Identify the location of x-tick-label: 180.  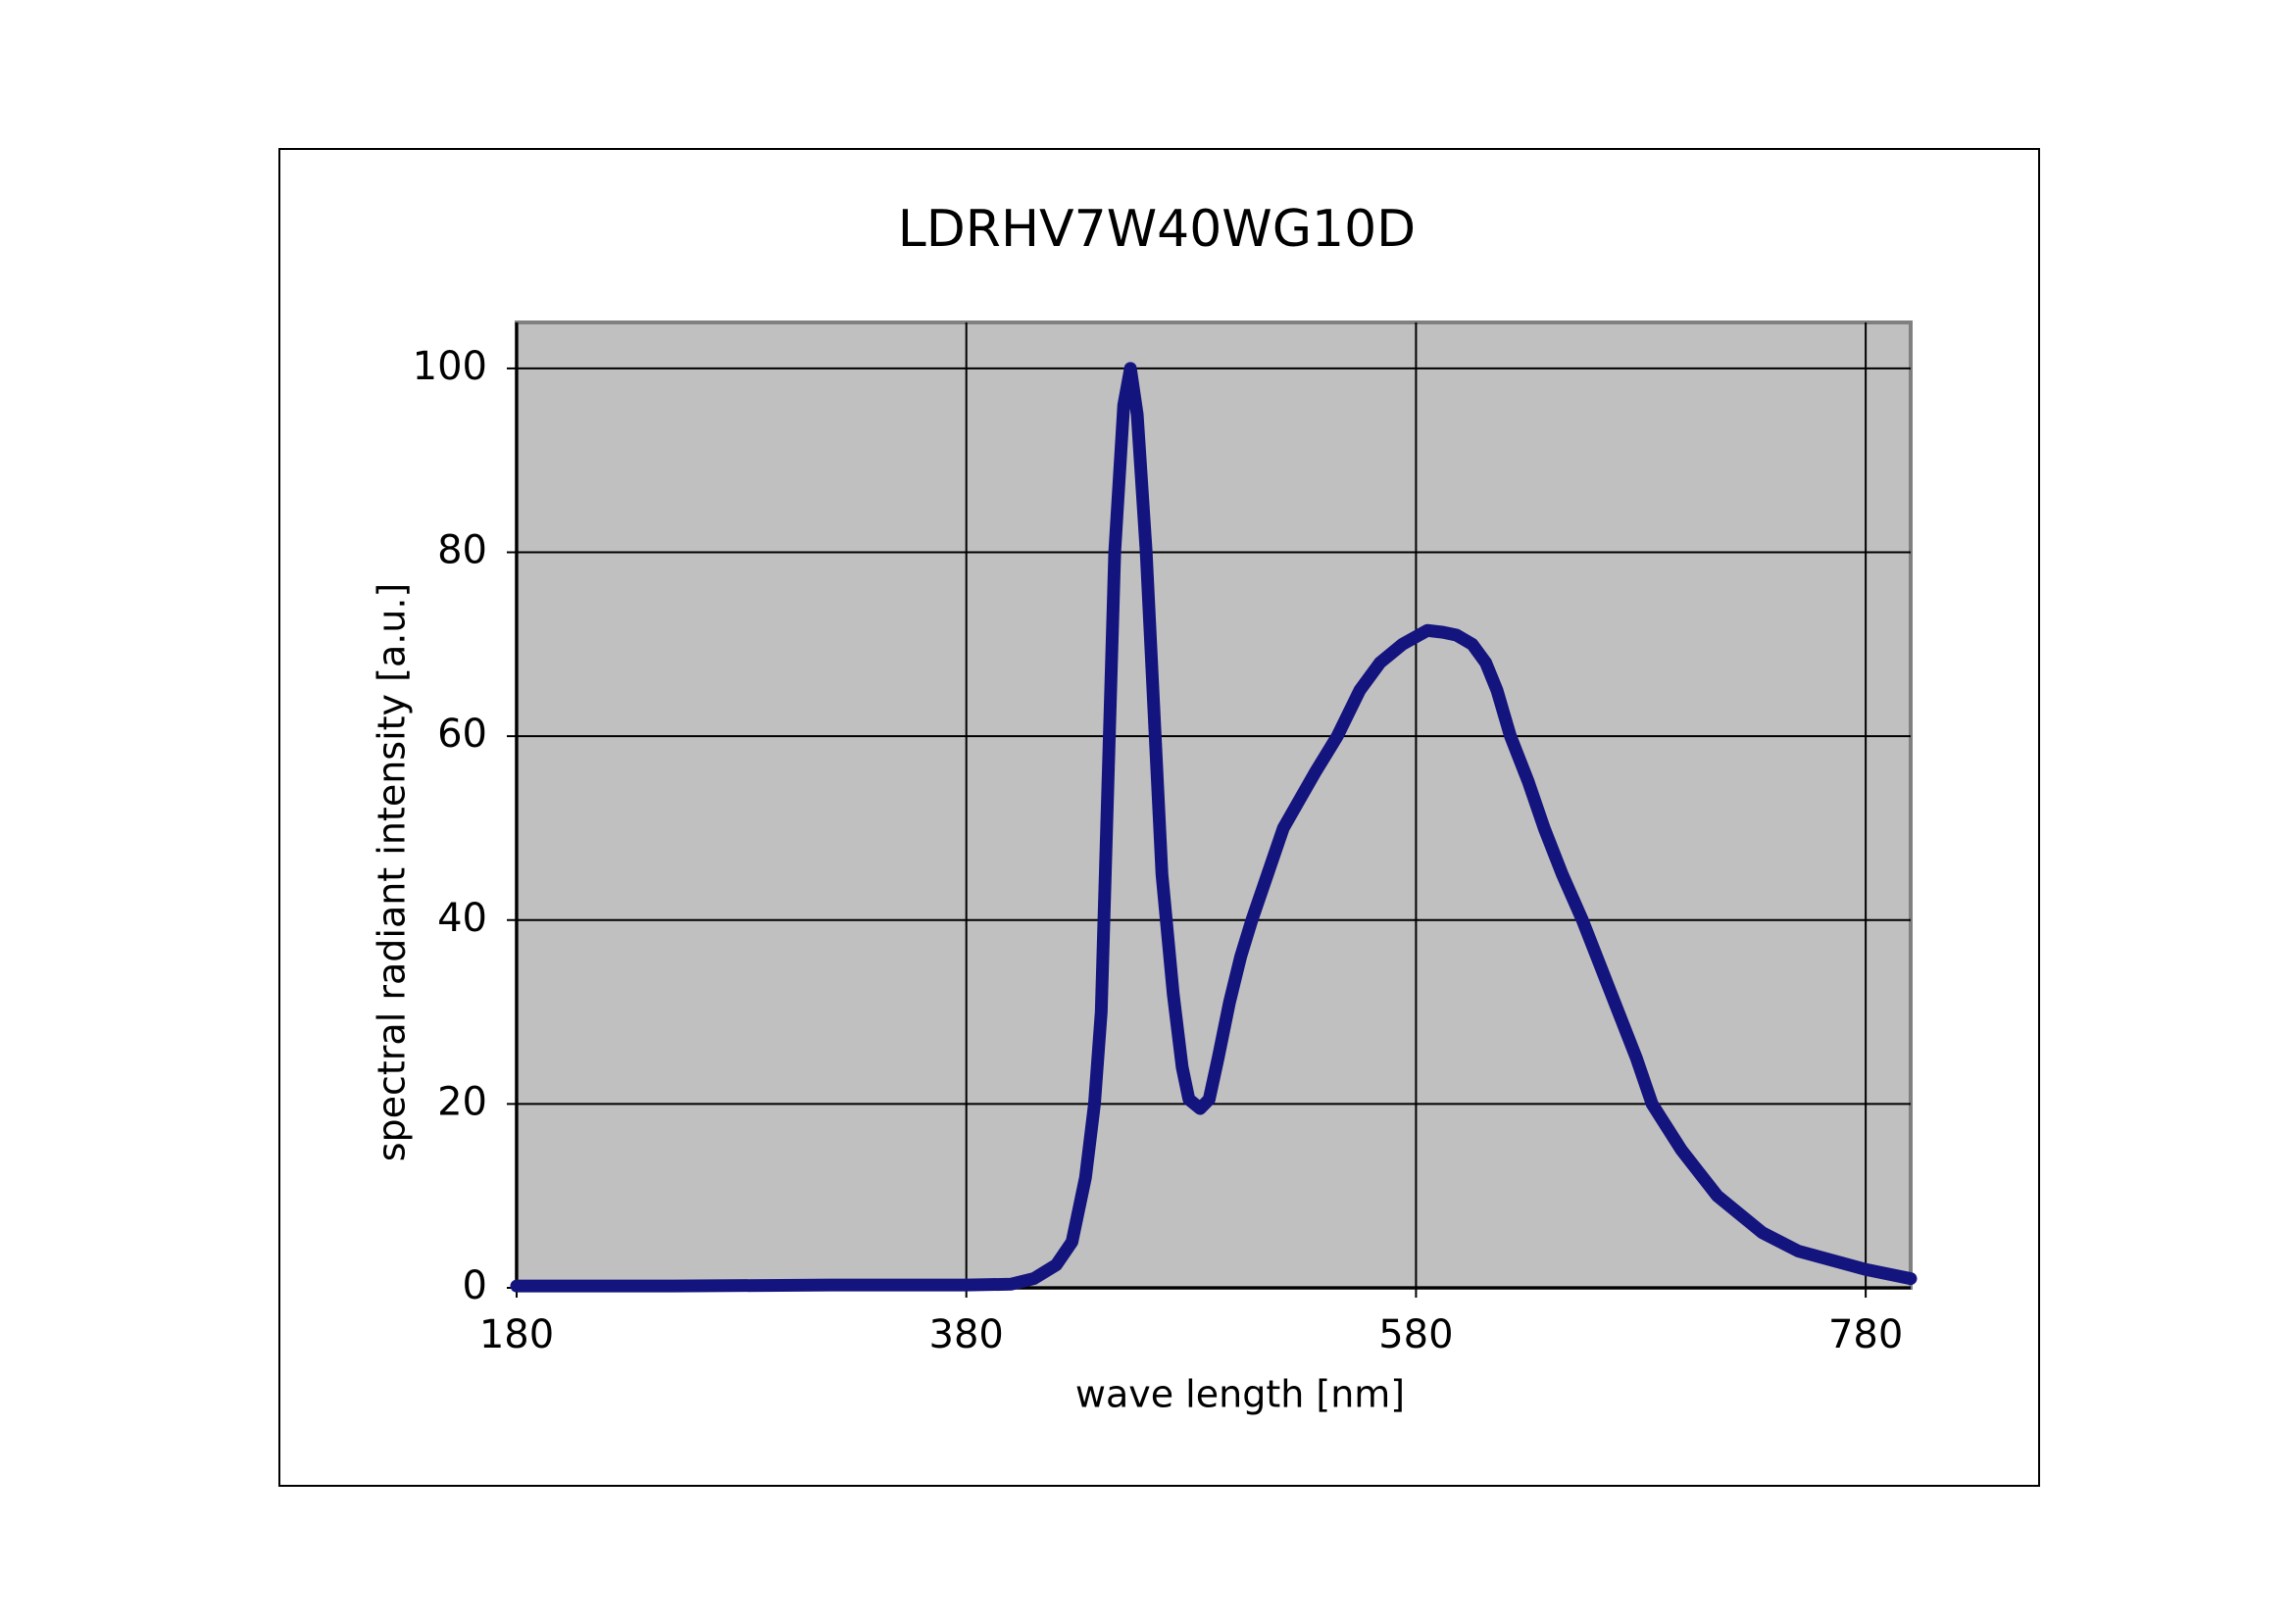
(516, 1335).